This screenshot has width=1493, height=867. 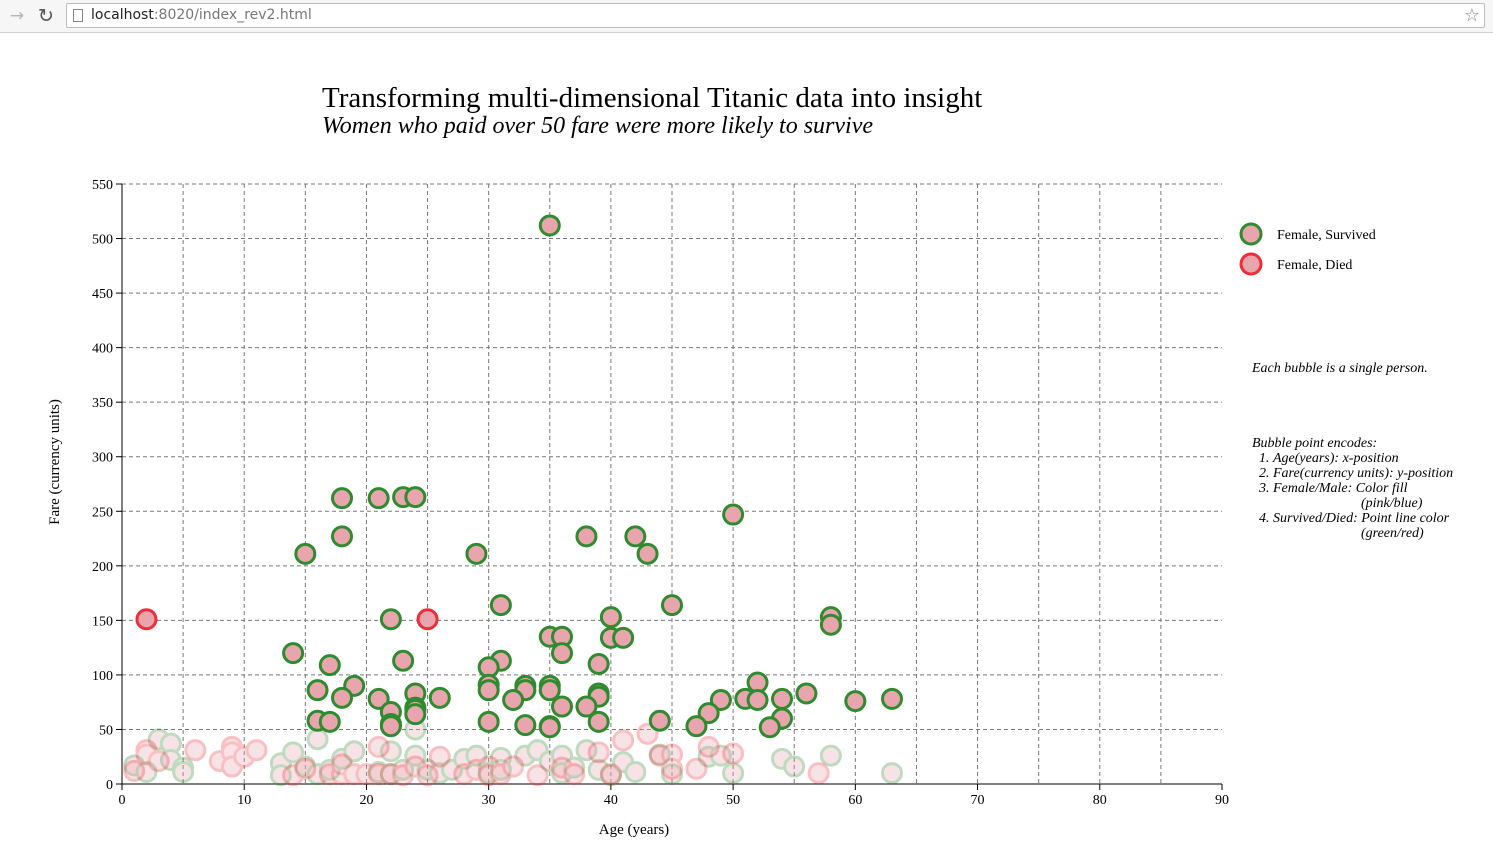 I want to click on note-each-bubble: Each bubble is a single person., so click(x=1340, y=368).